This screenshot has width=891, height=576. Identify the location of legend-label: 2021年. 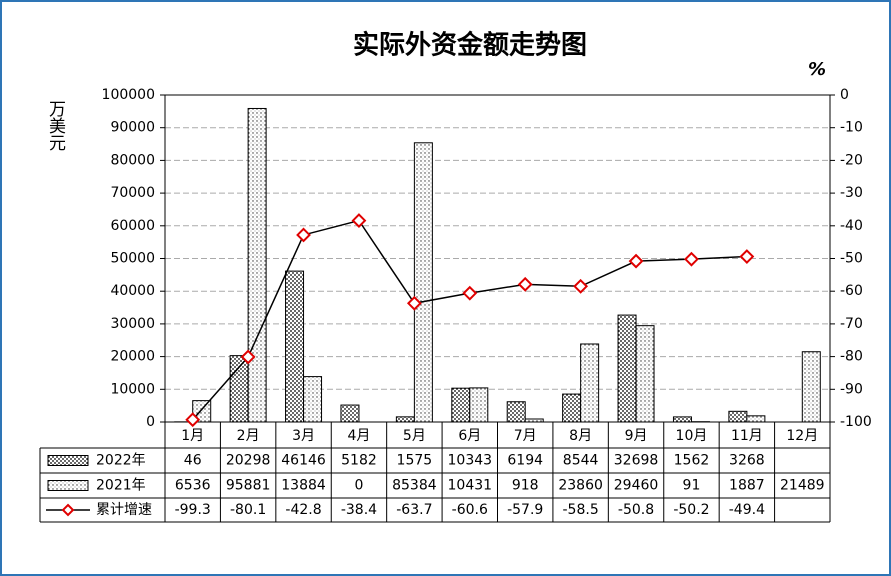
(121, 486).